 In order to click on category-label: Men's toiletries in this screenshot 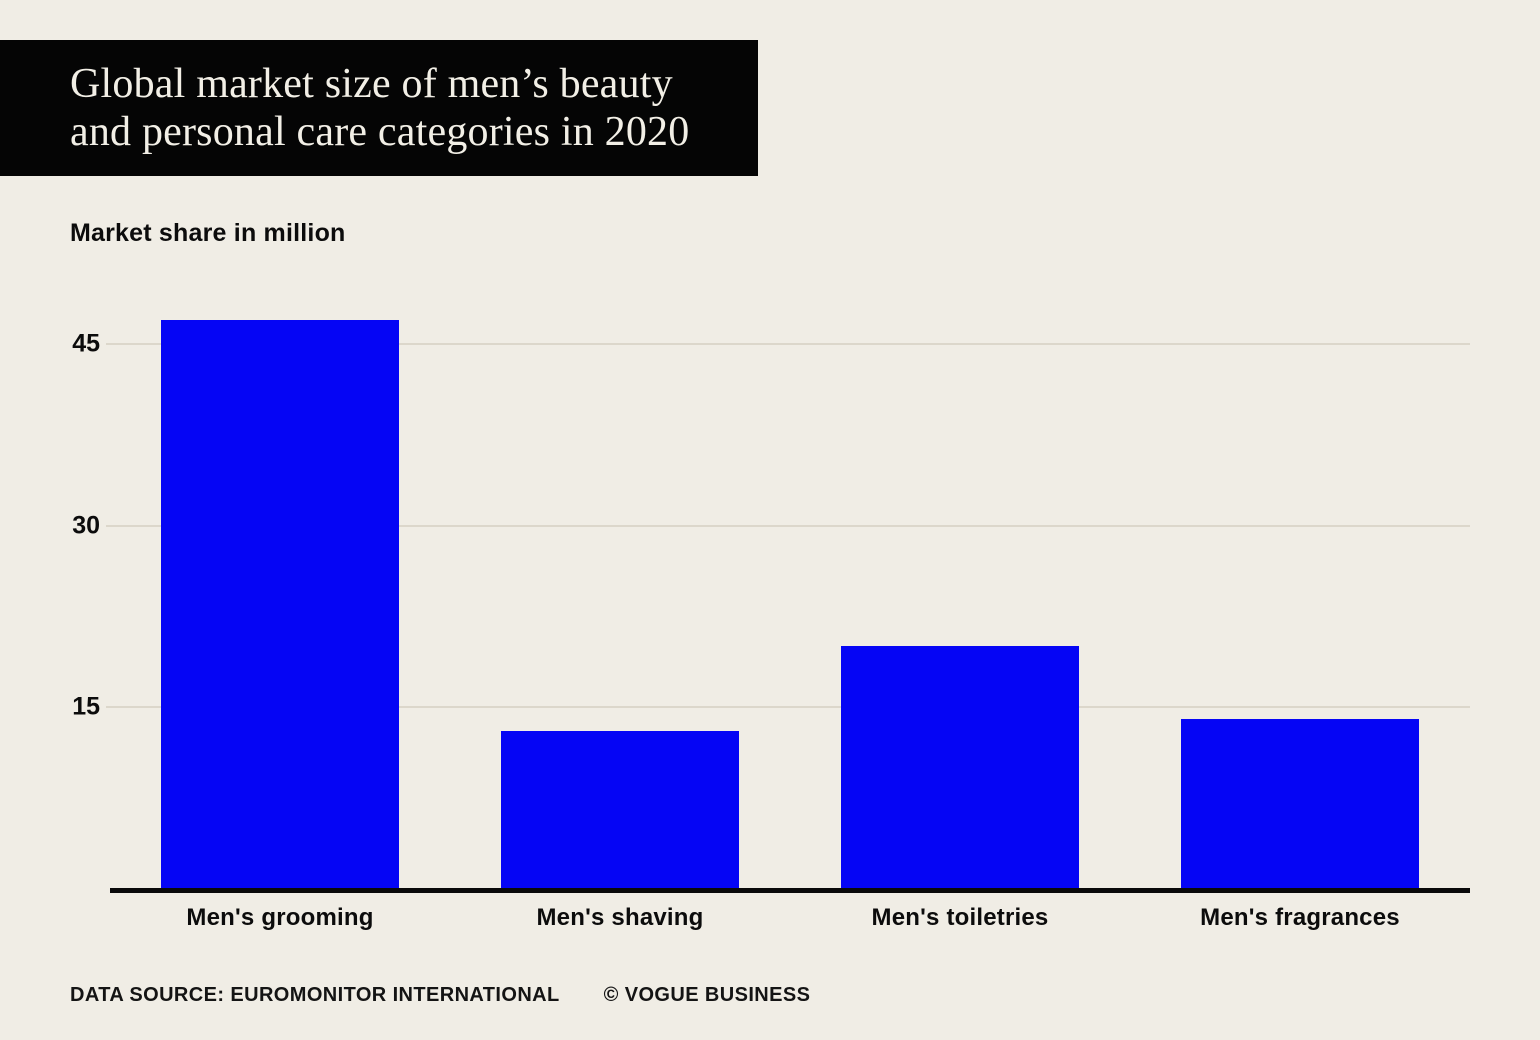, I will do `click(960, 917)`.